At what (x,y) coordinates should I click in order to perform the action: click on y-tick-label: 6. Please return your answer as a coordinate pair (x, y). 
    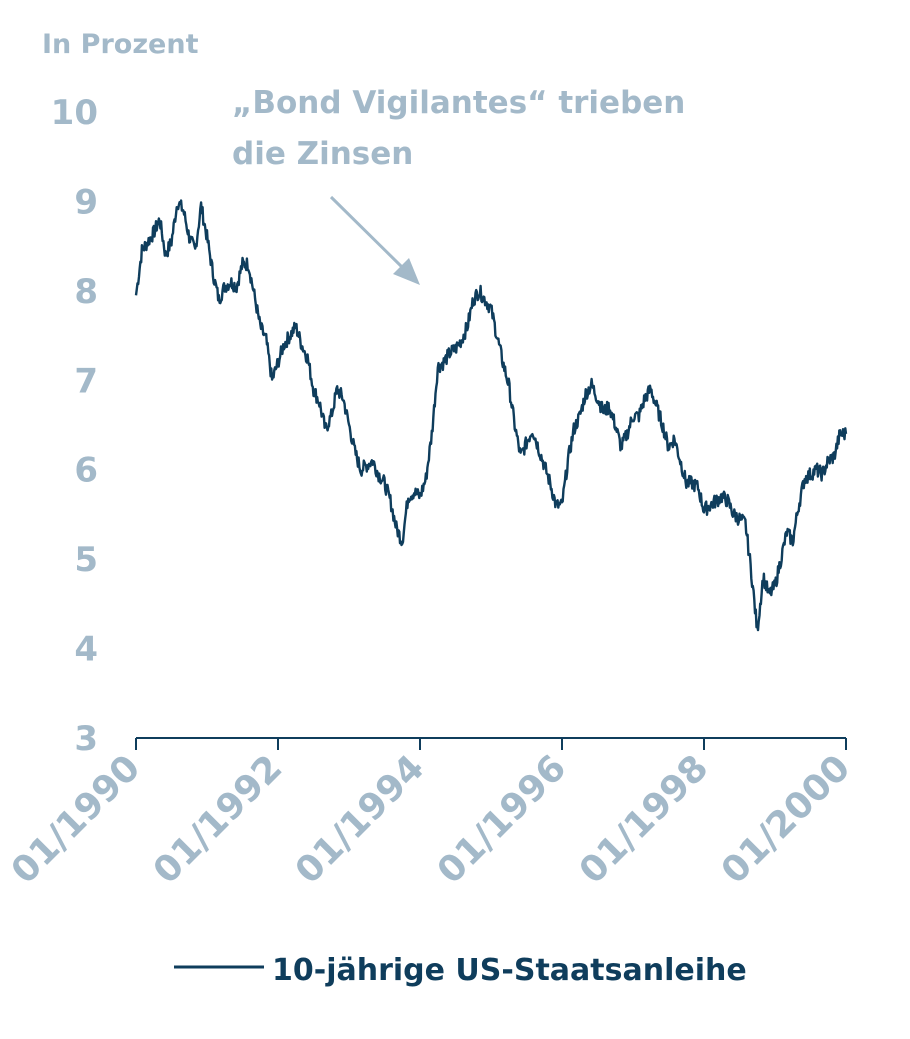
    Looking at the image, I should click on (86, 471).